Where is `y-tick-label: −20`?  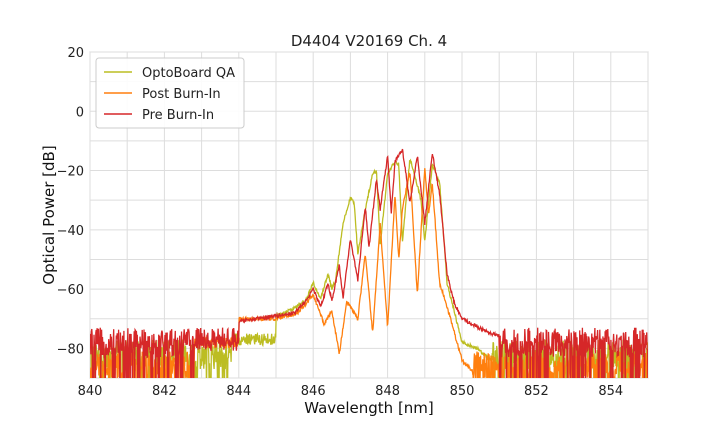
y-tick-label: −20 is located at coordinates (70, 172).